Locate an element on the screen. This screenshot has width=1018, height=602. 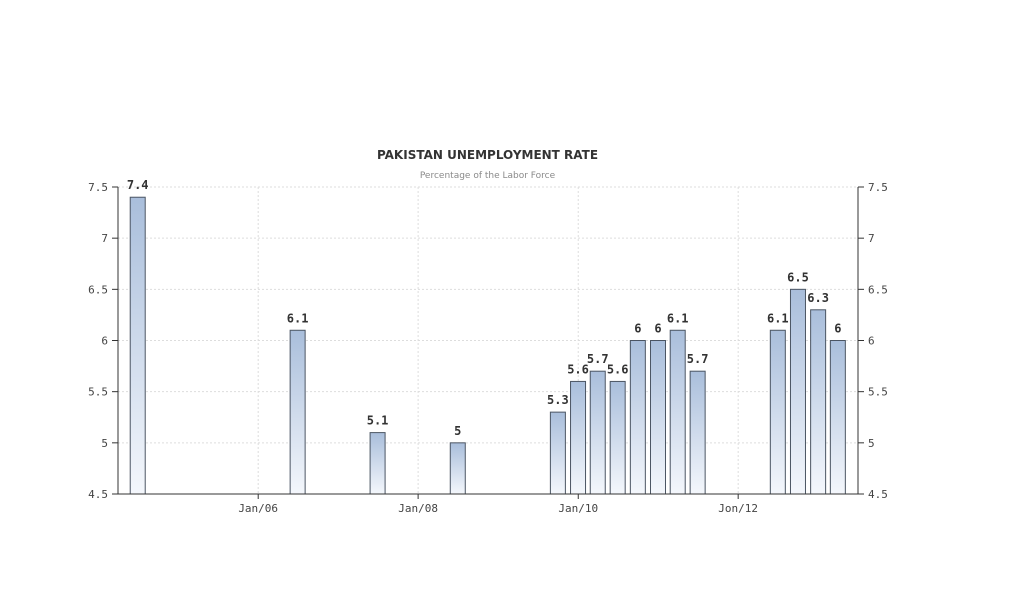
chart-subtitle: Percentage of the Labor Force is located at coordinates (487, 176).